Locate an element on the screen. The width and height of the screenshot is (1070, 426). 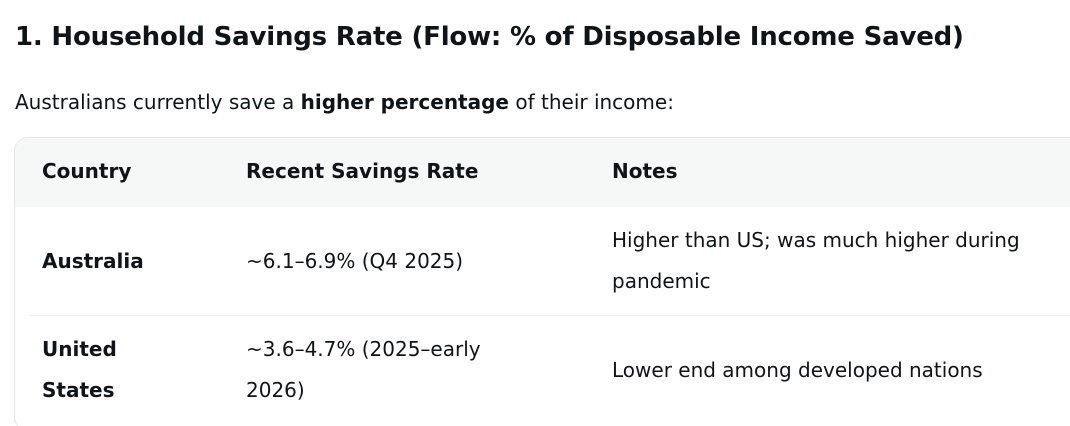
intro-text-start: Australians currently save a is located at coordinates (158, 102).